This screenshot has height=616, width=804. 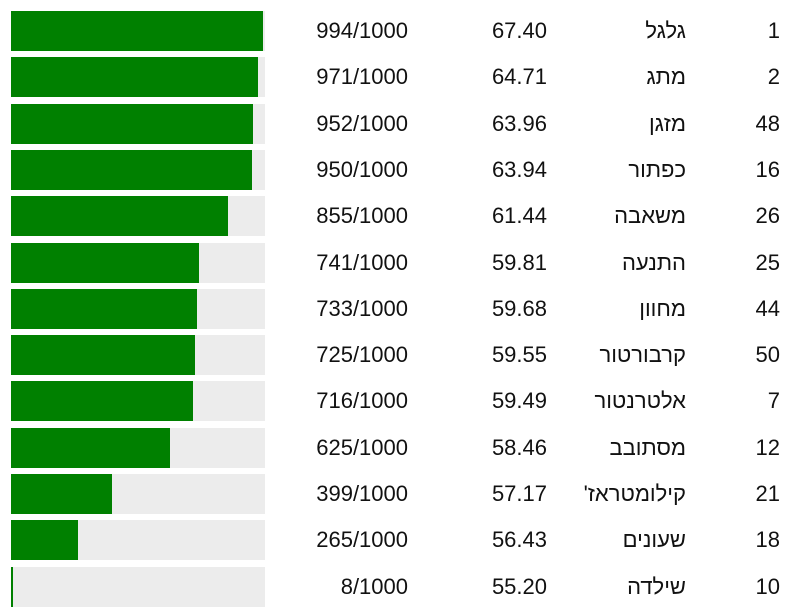 What do you see at coordinates (362, 401) in the screenshot?
I see `progress-label: 716/1000` at bounding box center [362, 401].